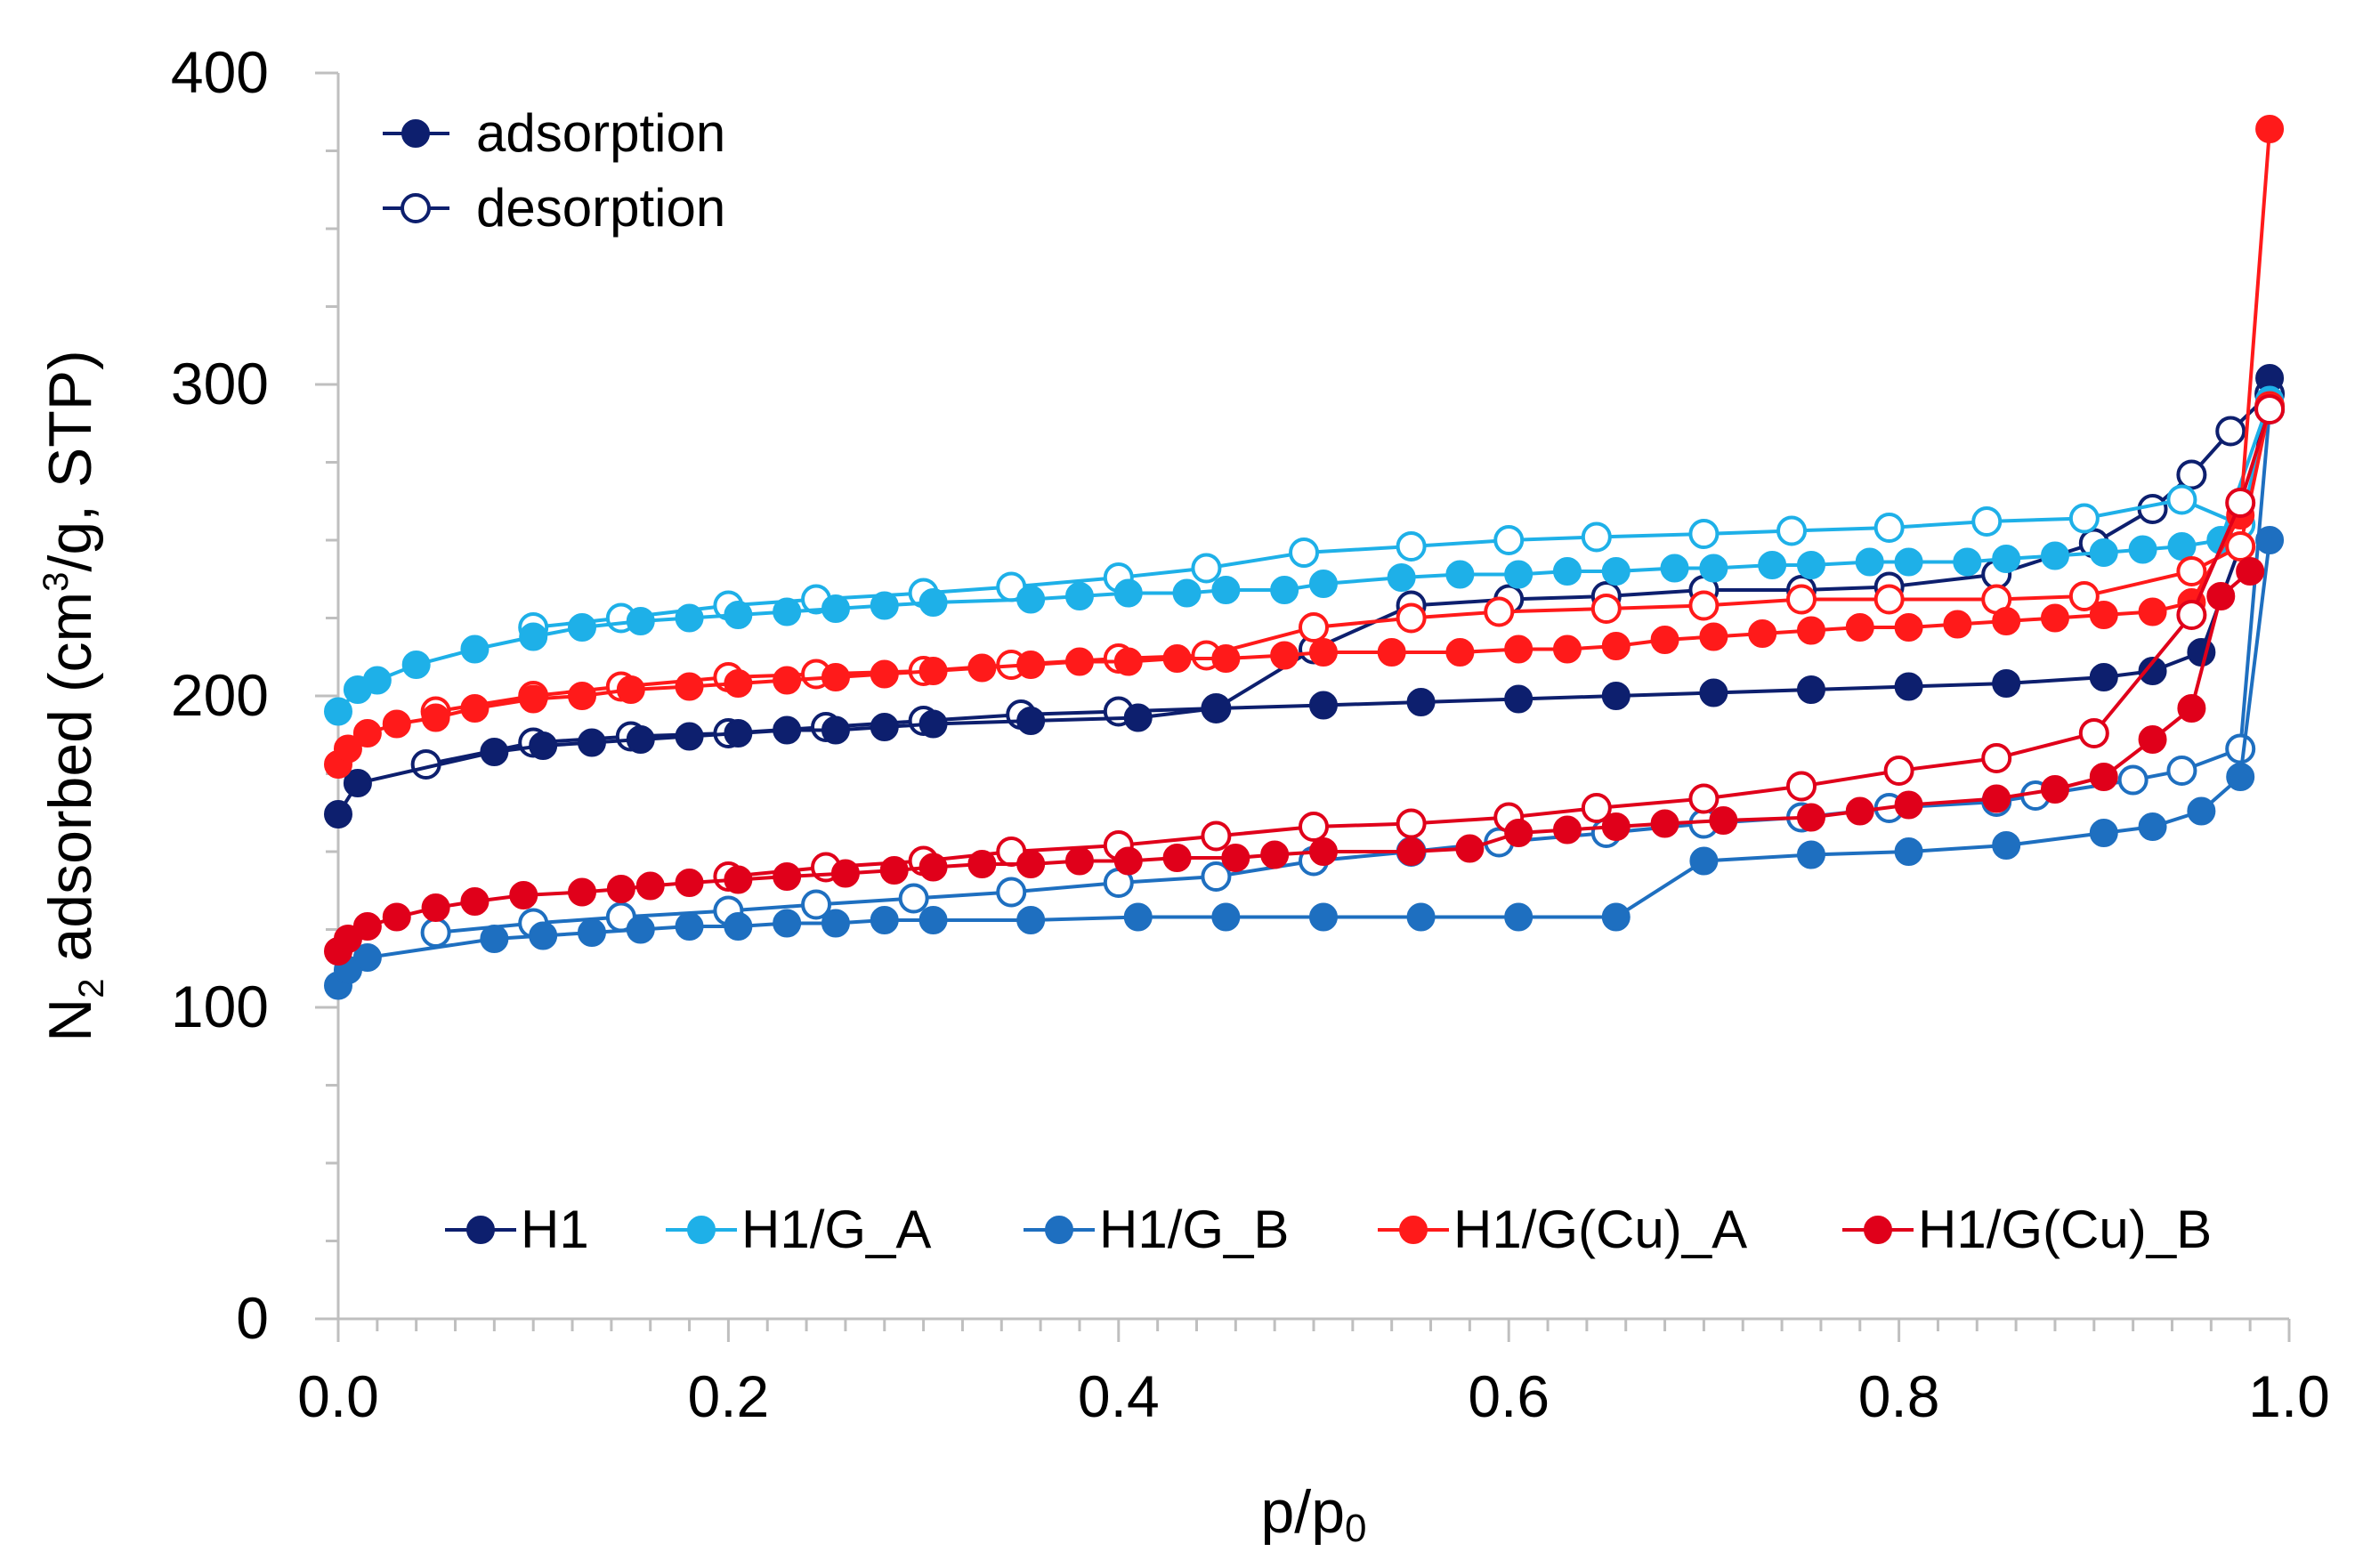 The width and height of the screenshot is (2363, 1568). What do you see at coordinates (554, 170) in the screenshot?
I see `legend-branch: adsorption desorption` at bounding box center [554, 170].